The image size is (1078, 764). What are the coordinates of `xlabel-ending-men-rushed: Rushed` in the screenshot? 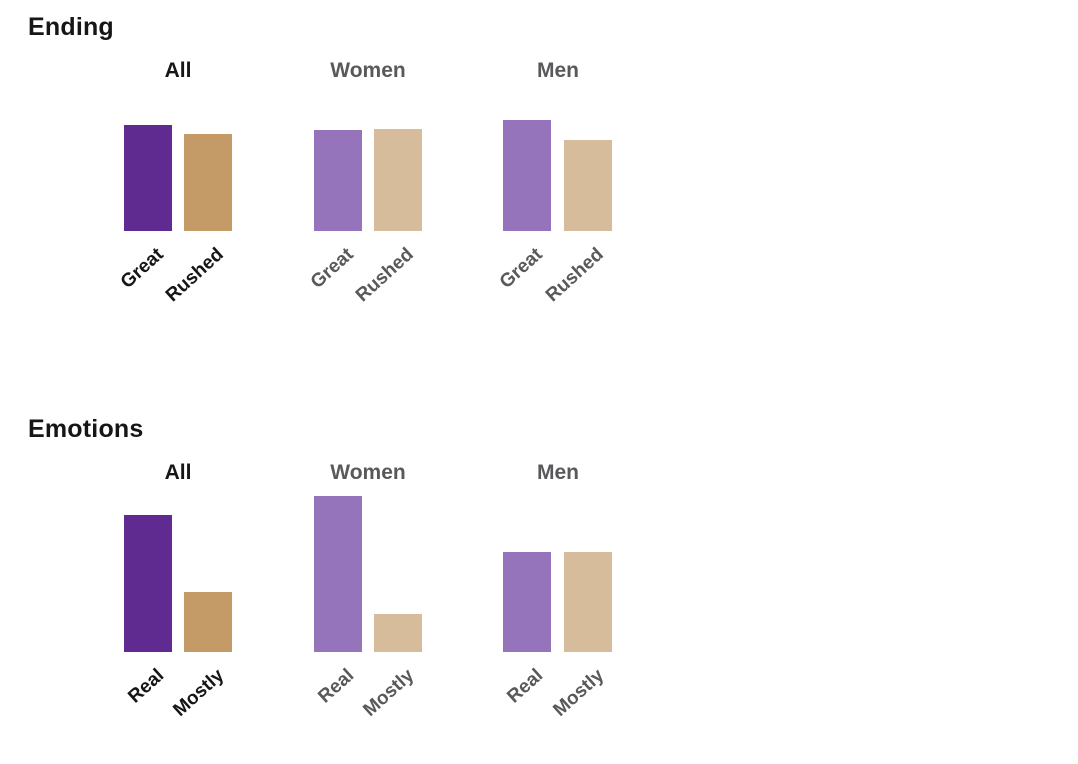 It's located at (575, 275).